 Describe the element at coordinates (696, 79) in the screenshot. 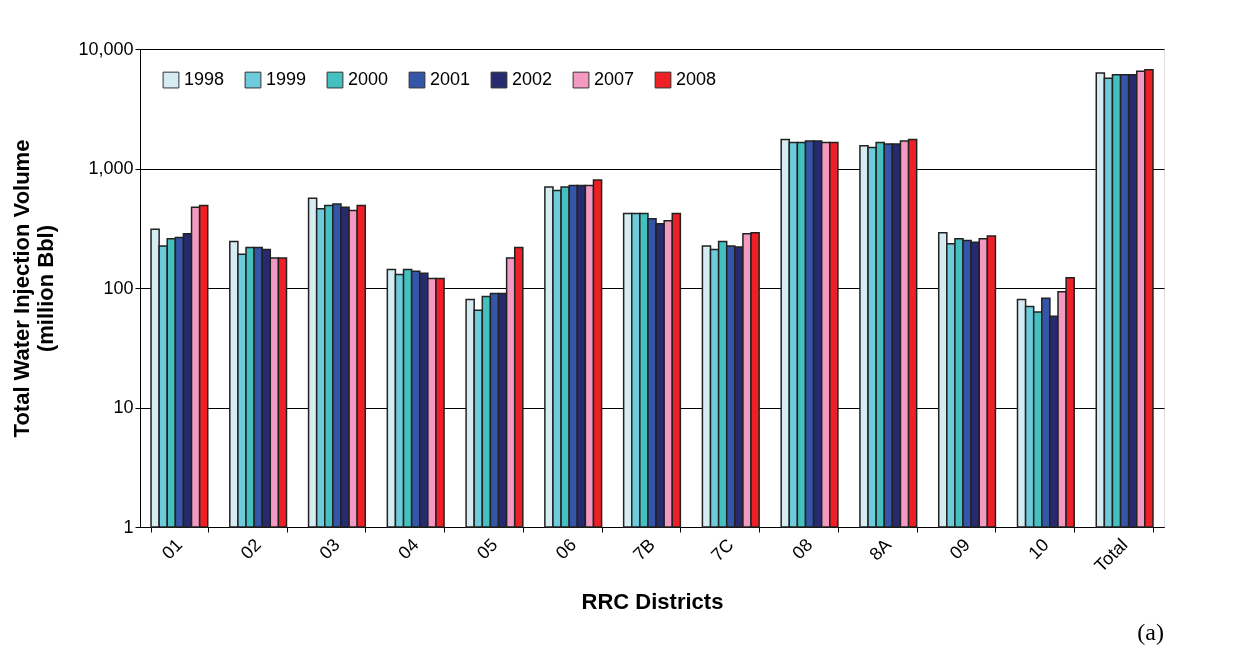

I see `legend-label: 2008` at that location.